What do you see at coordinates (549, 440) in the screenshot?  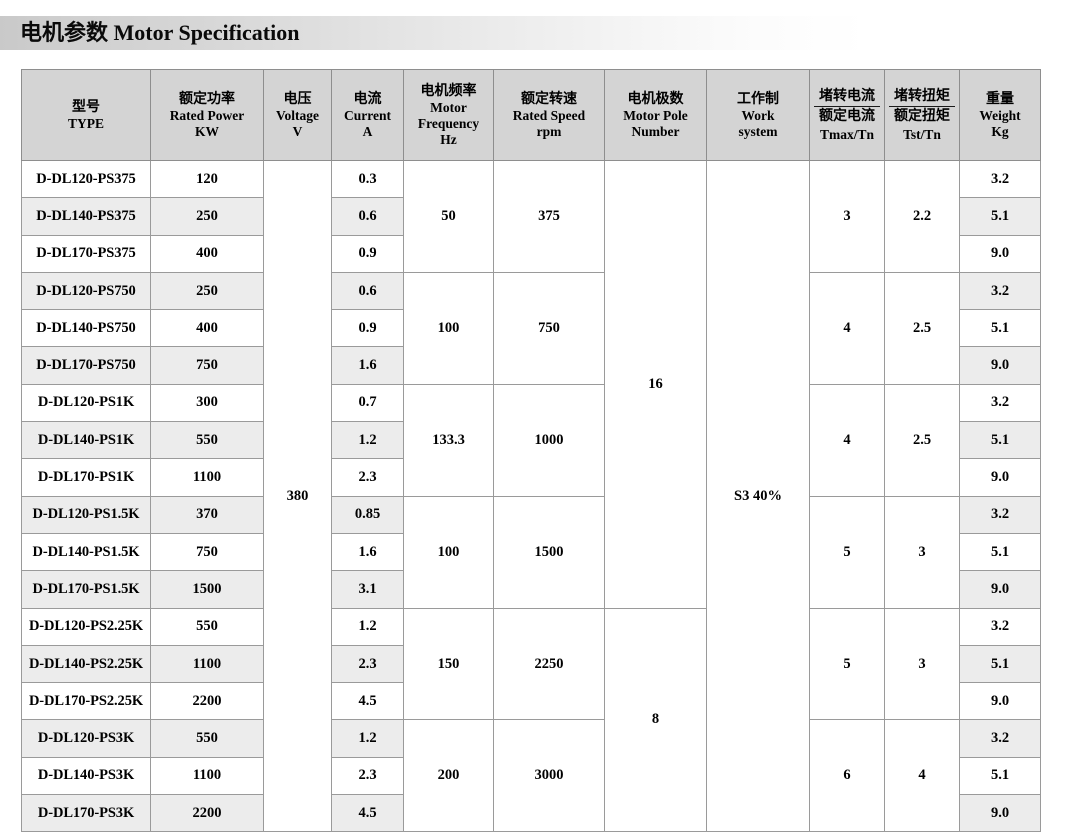 I see `cell-rated-speed: 1000` at bounding box center [549, 440].